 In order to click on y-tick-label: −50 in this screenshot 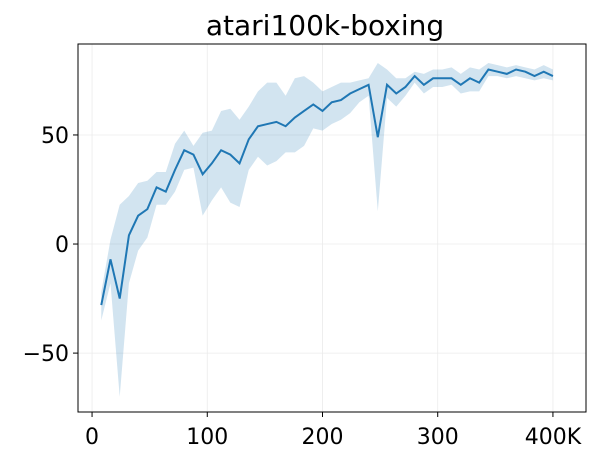, I will do `click(46, 354)`.